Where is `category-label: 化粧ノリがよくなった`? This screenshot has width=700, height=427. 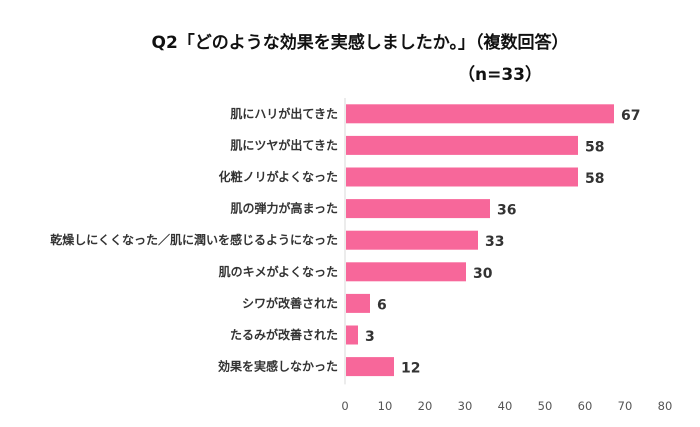
category-label: 化粧ノリがよくなった is located at coordinates (278, 176).